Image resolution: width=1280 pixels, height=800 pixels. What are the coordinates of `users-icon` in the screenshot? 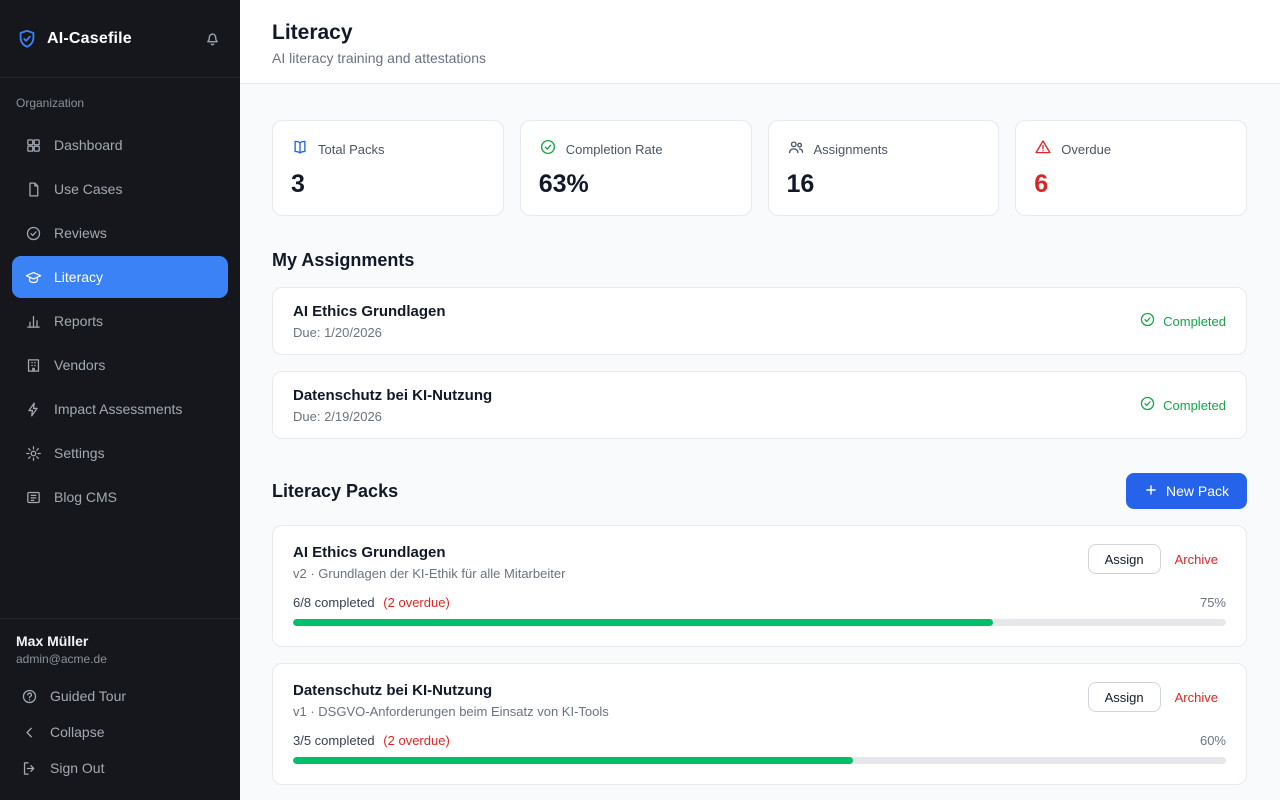 It's located at (796, 149).